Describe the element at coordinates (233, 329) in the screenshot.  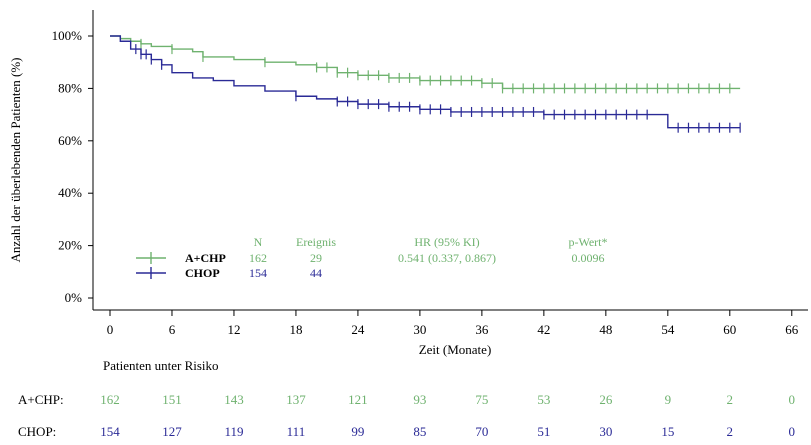
I see `x-tick-label: 12` at that location.